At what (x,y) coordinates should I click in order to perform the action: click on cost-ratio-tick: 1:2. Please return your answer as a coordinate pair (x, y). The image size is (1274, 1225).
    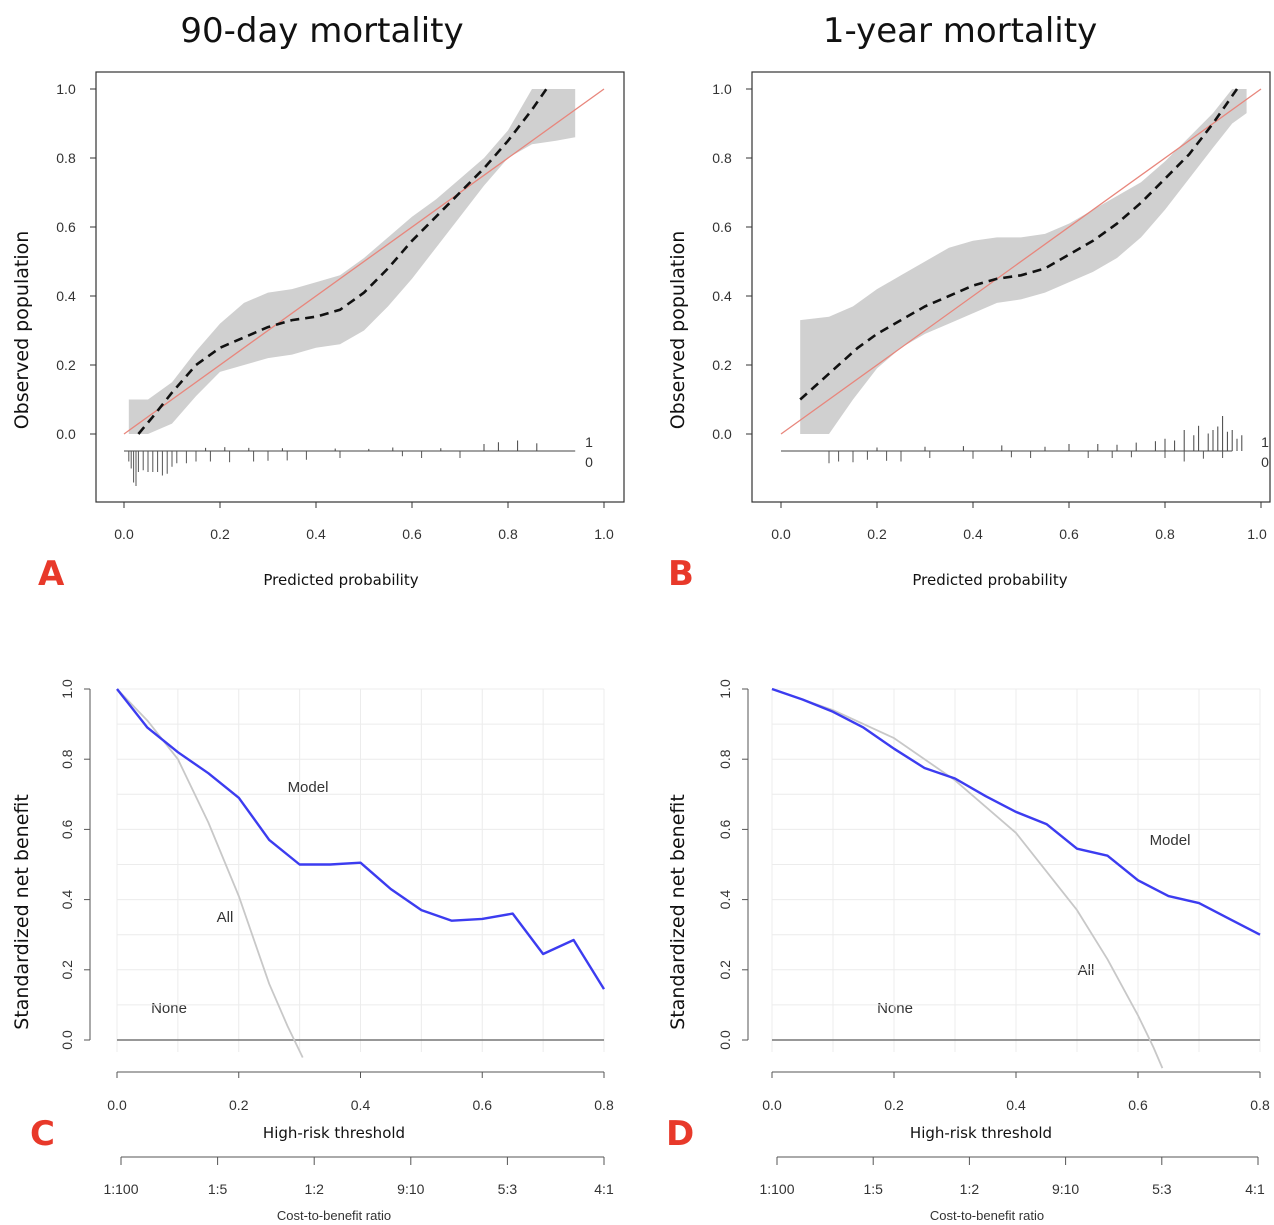
    Looking at the image, I should click on (970, 1189).